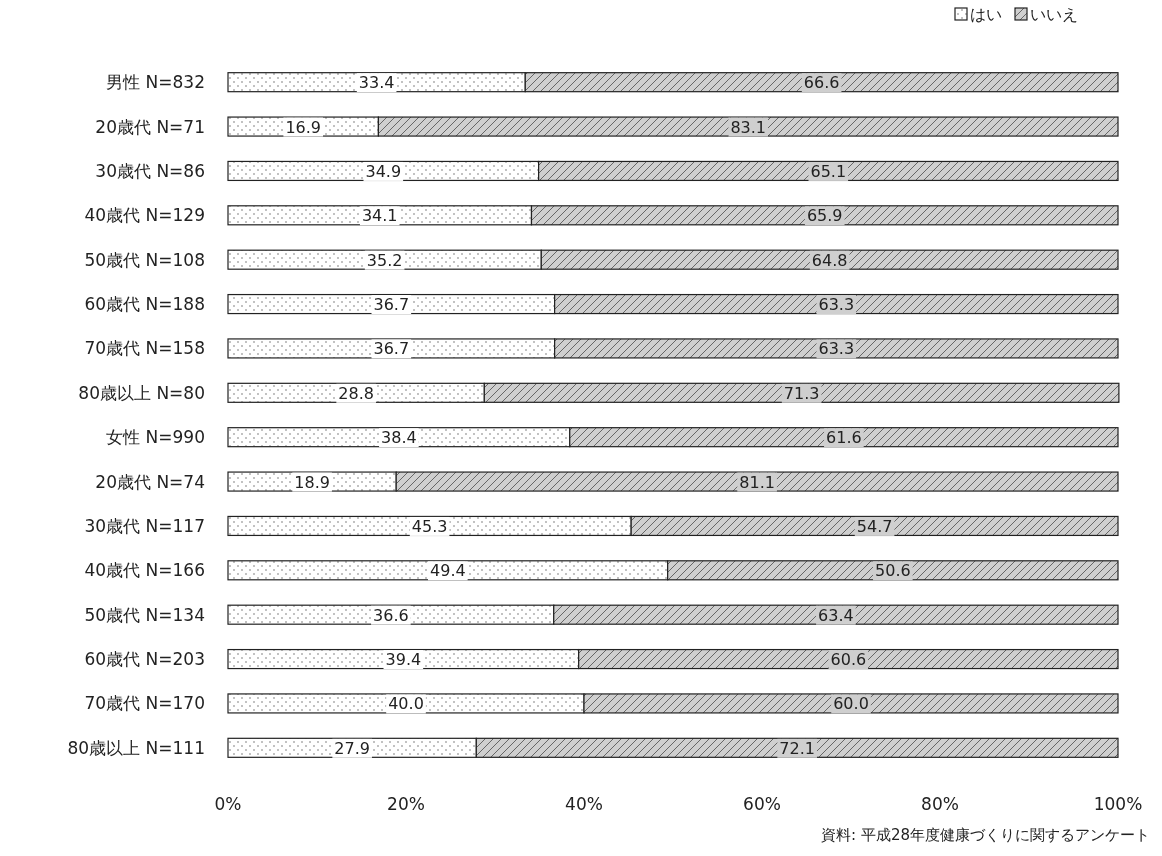 The image size is (1162, 856). I want to click on data-label: 81.1, so click(757, 482).